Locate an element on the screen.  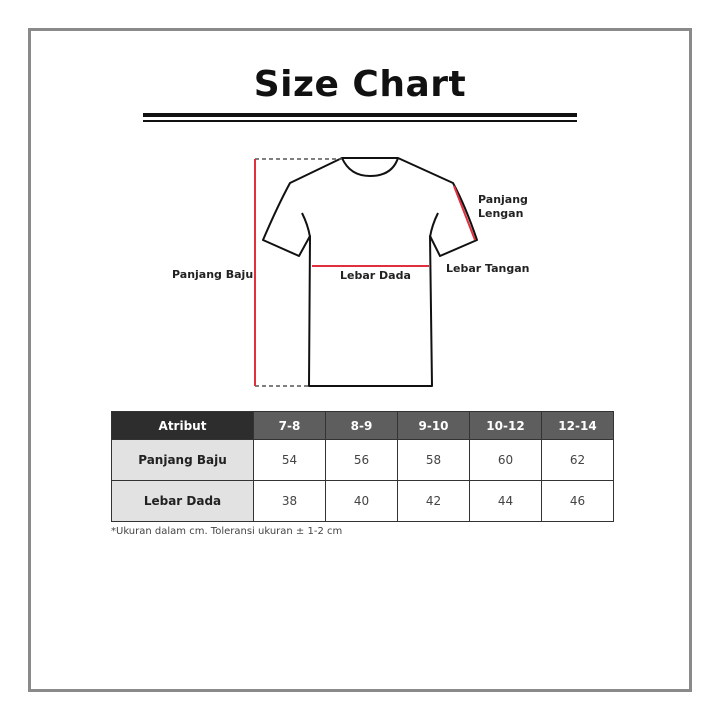
table-row: Panjang Baju 54 56 58 60 62 is located at coordinates (362, 460).